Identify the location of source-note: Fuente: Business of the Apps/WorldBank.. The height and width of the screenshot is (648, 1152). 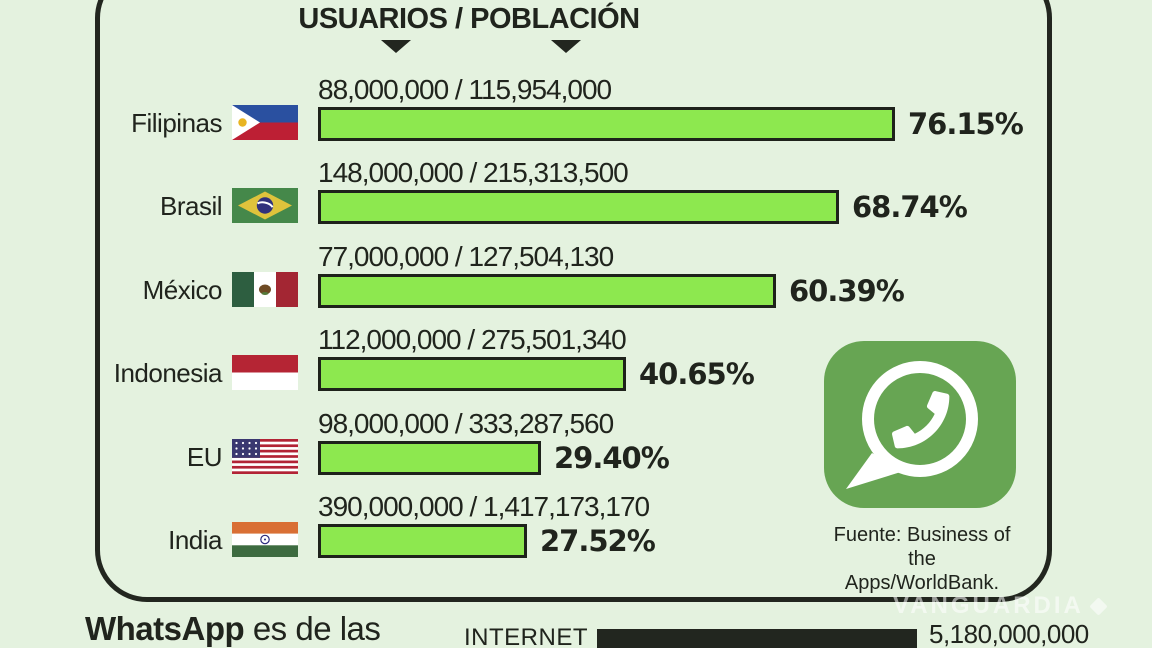
(922, 559).